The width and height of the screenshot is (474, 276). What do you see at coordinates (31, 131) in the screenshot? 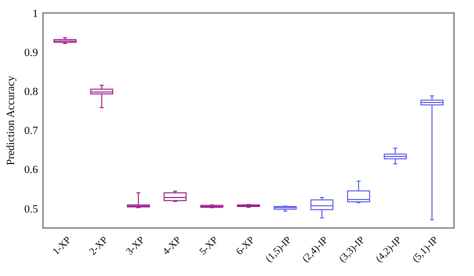
I see `y-tick-label: 0.7` at bounding box center [31, 131].